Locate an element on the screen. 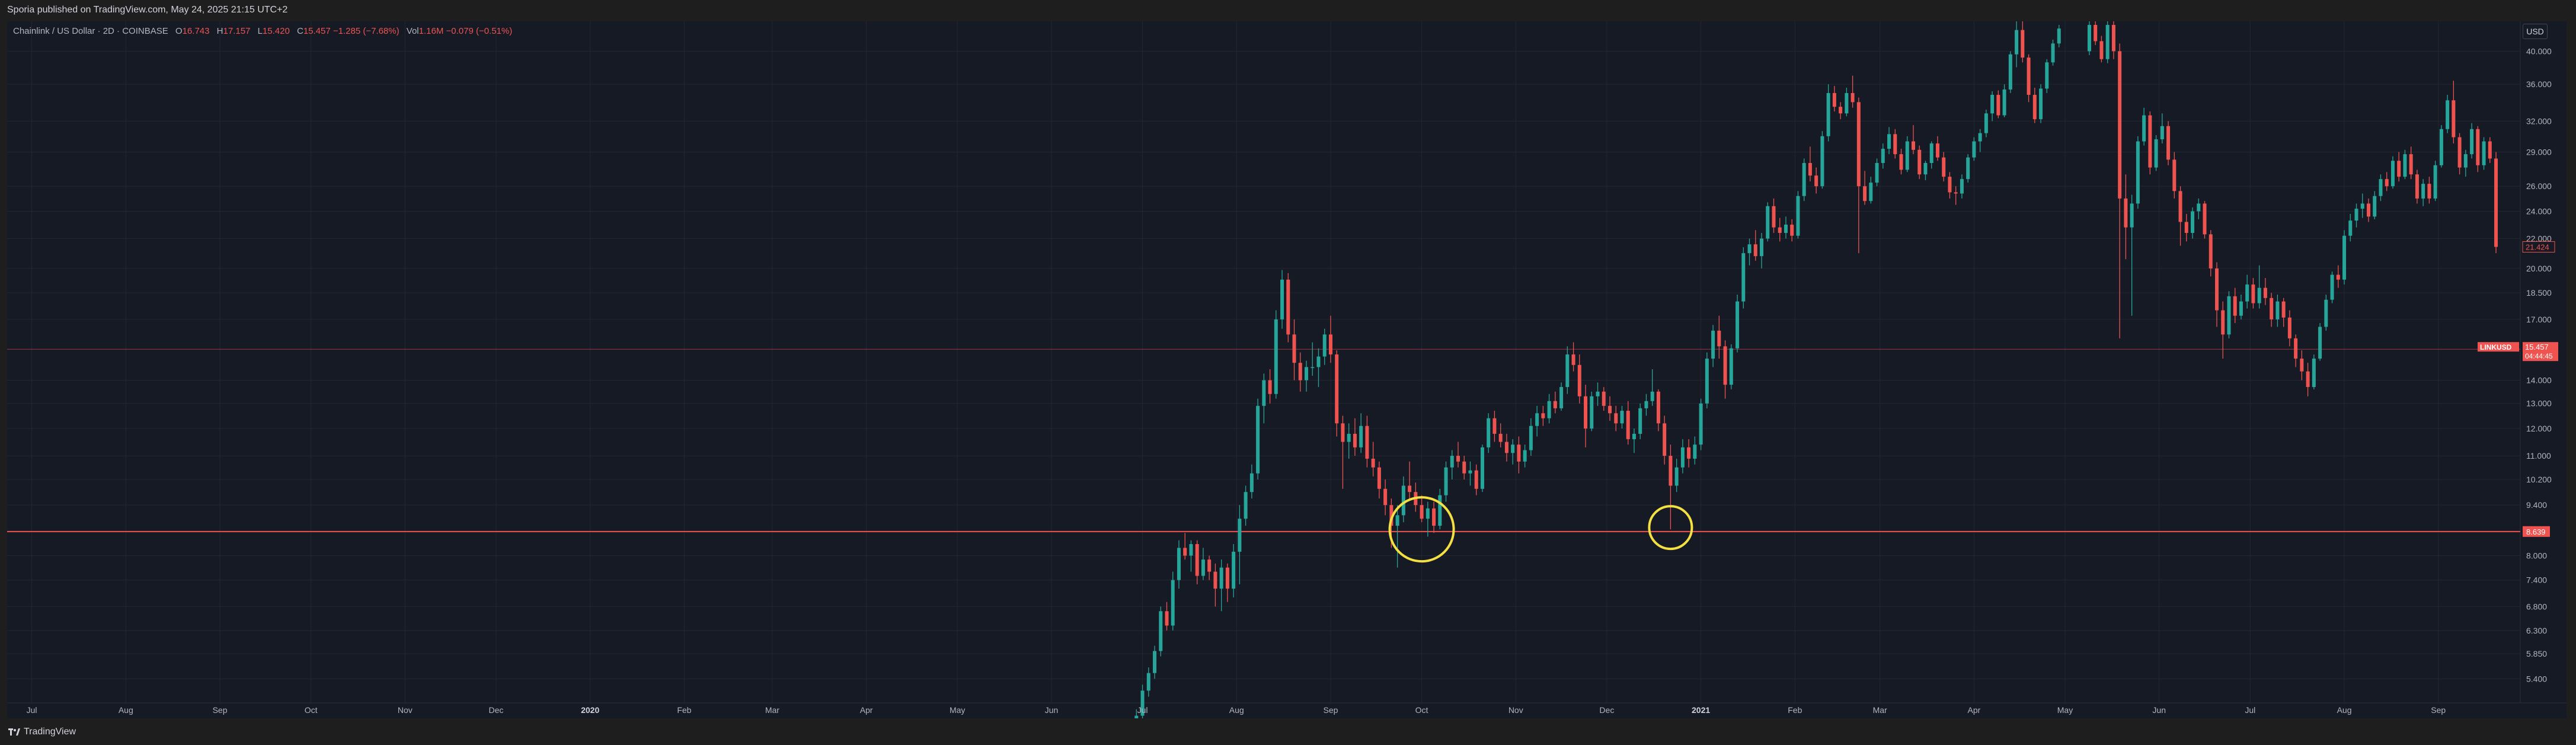  current-price-bg is located at coordinates (2539, 247).